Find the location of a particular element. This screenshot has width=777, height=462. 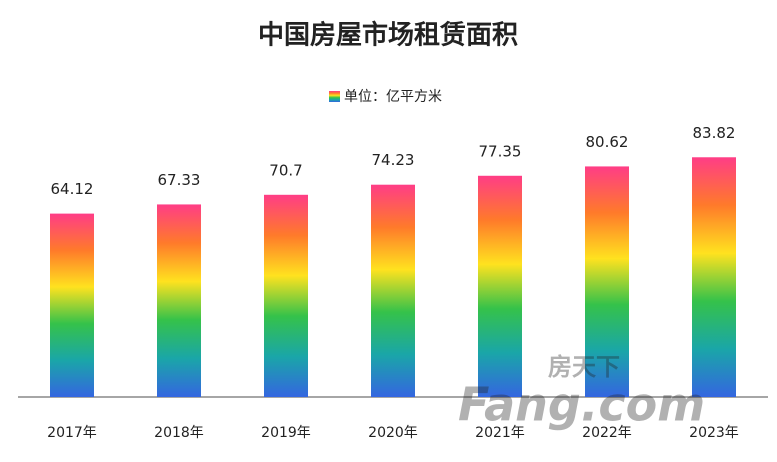

x-tick-label: 2020年 is located at coordinates (393, 433).